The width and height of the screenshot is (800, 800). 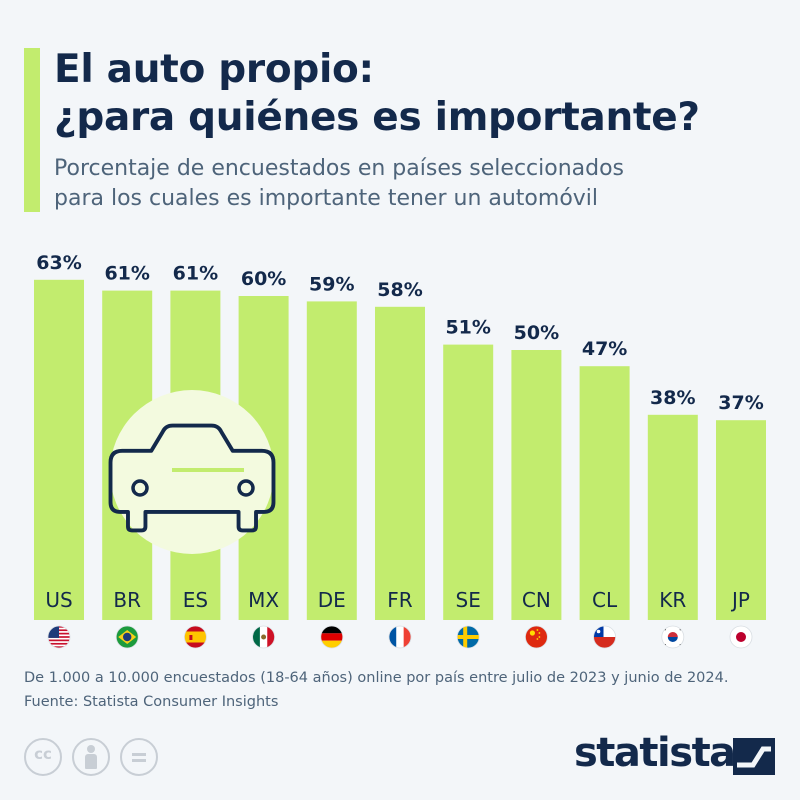 I want to click on value-label-de: 59%, so click(x=331, y=284).